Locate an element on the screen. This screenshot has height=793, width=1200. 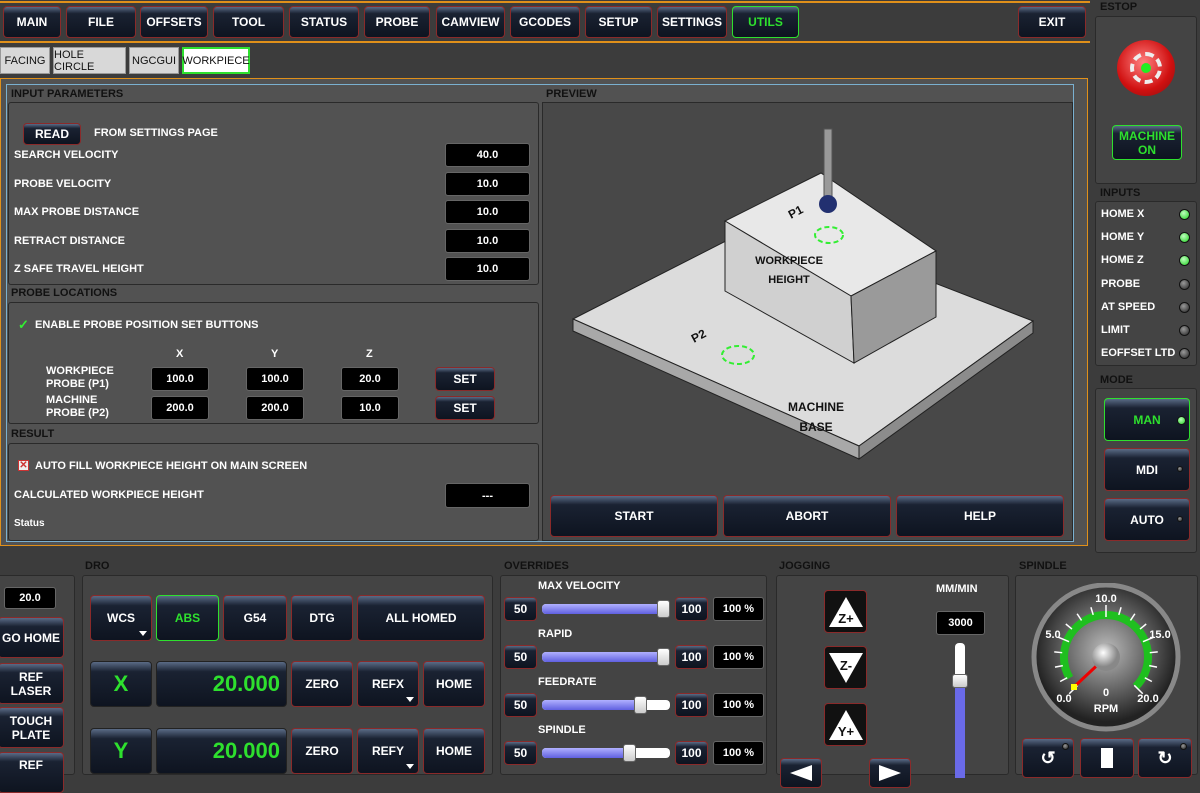
help-button: HELP is located at coordinates (980, 516).